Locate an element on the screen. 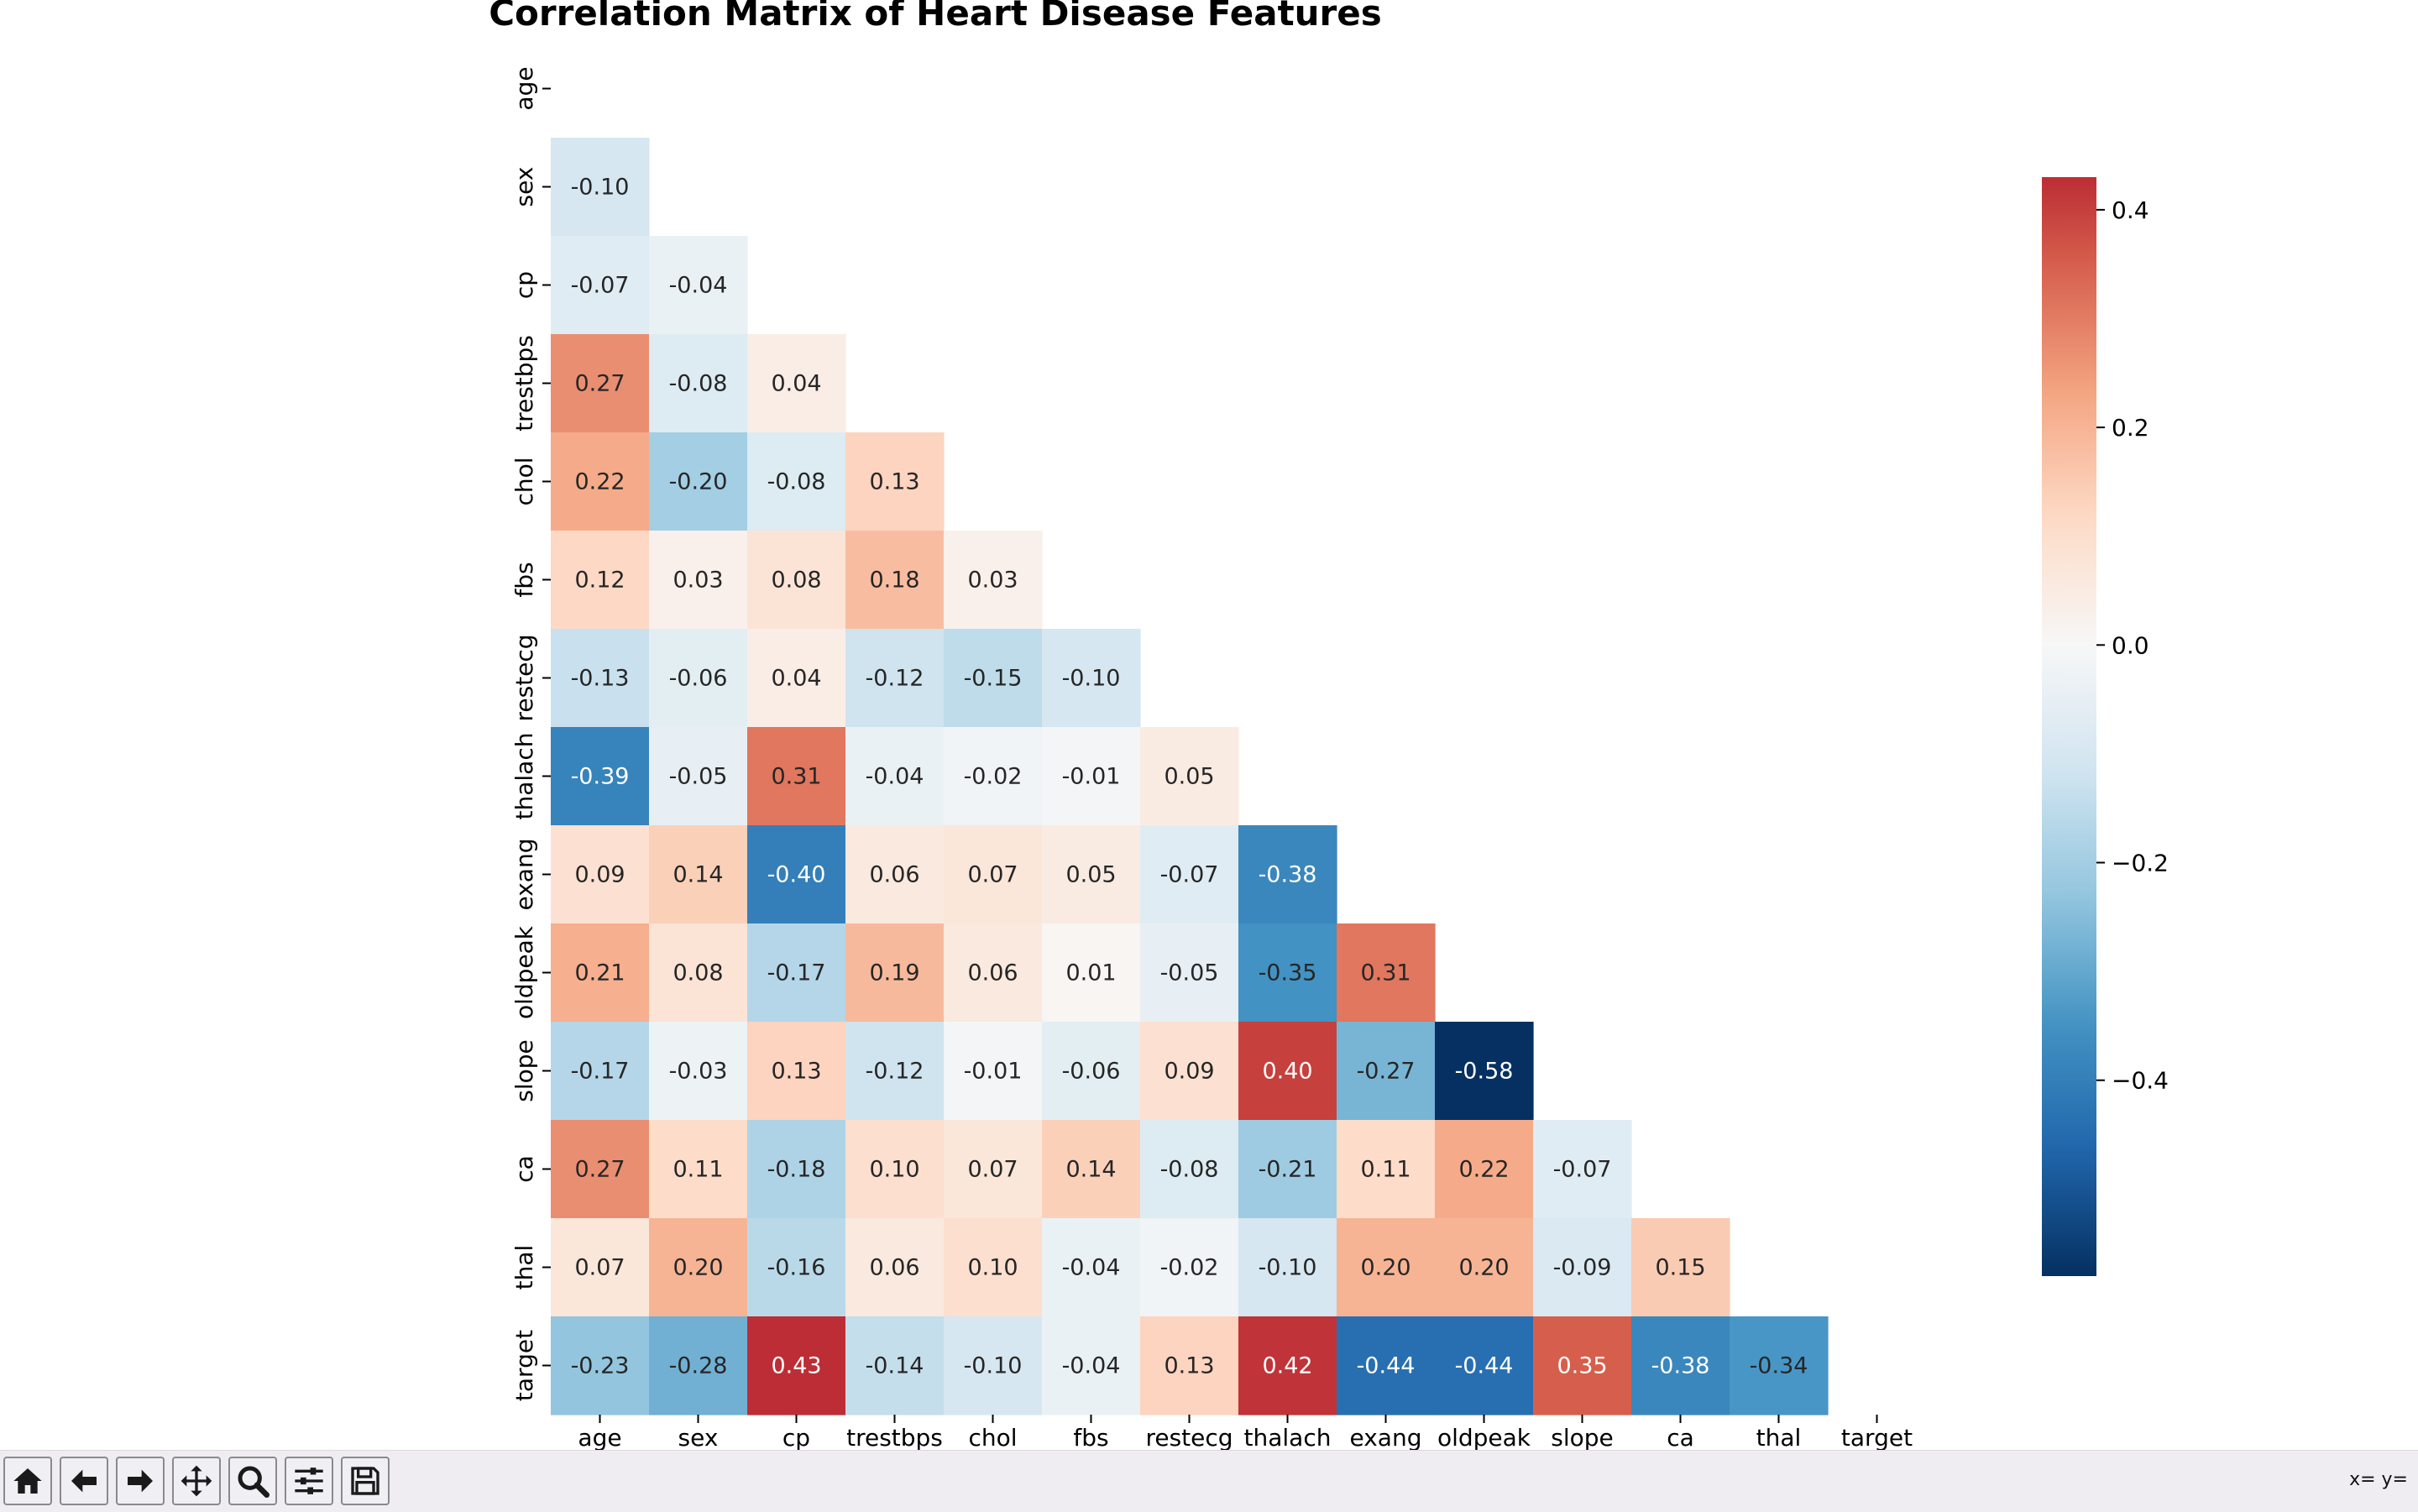 Image resolution: width=2418 pixels, height=1512 pixels. y-tick-label: trestbps is located at coordinates (524, 383).